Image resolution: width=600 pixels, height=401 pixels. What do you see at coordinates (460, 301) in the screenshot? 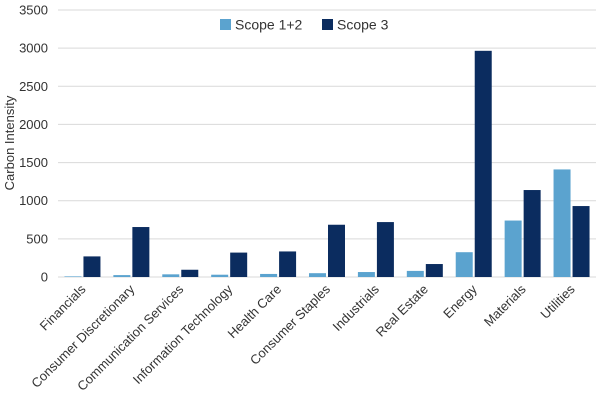
I see `x-tick-label: Energy` at bounding box center [460, 301].